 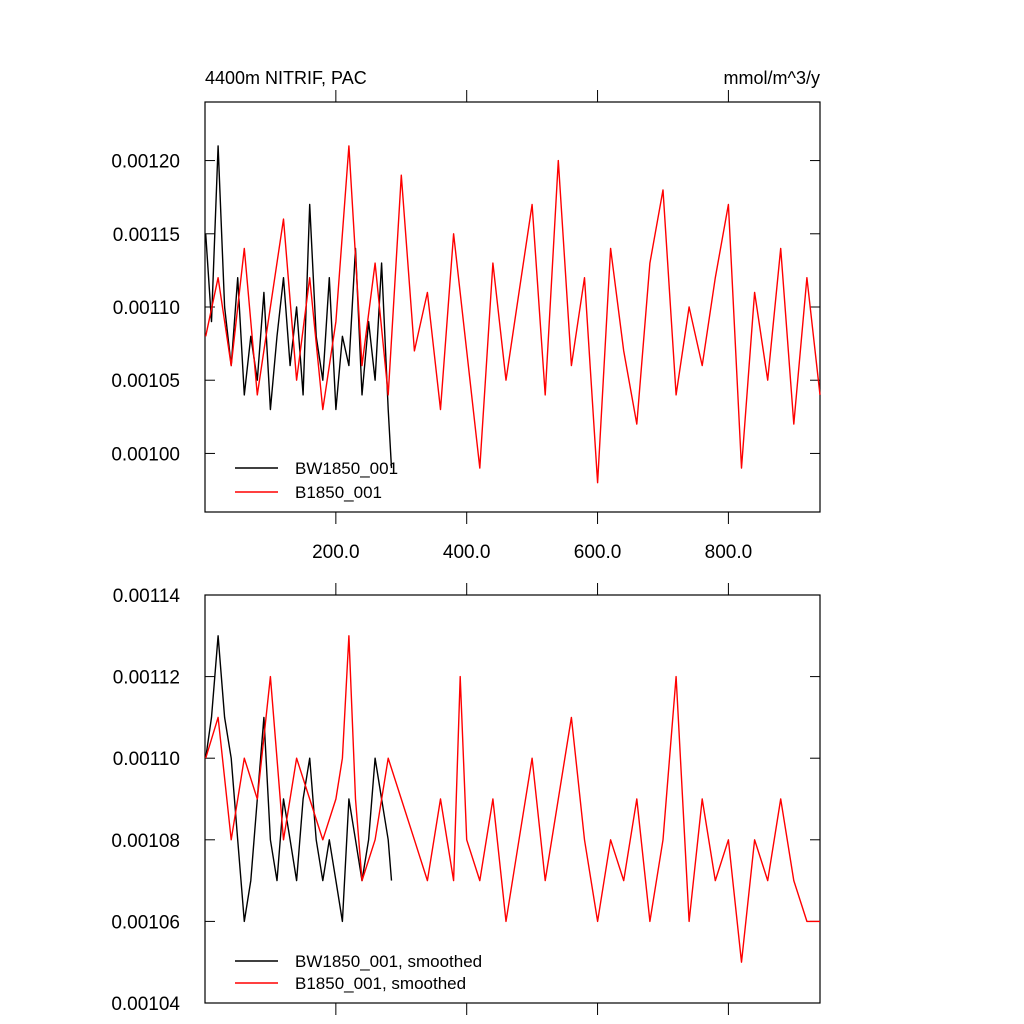 I want to click on top-legend: BW1850_001 B1850_001, so click(x=316, y=480).